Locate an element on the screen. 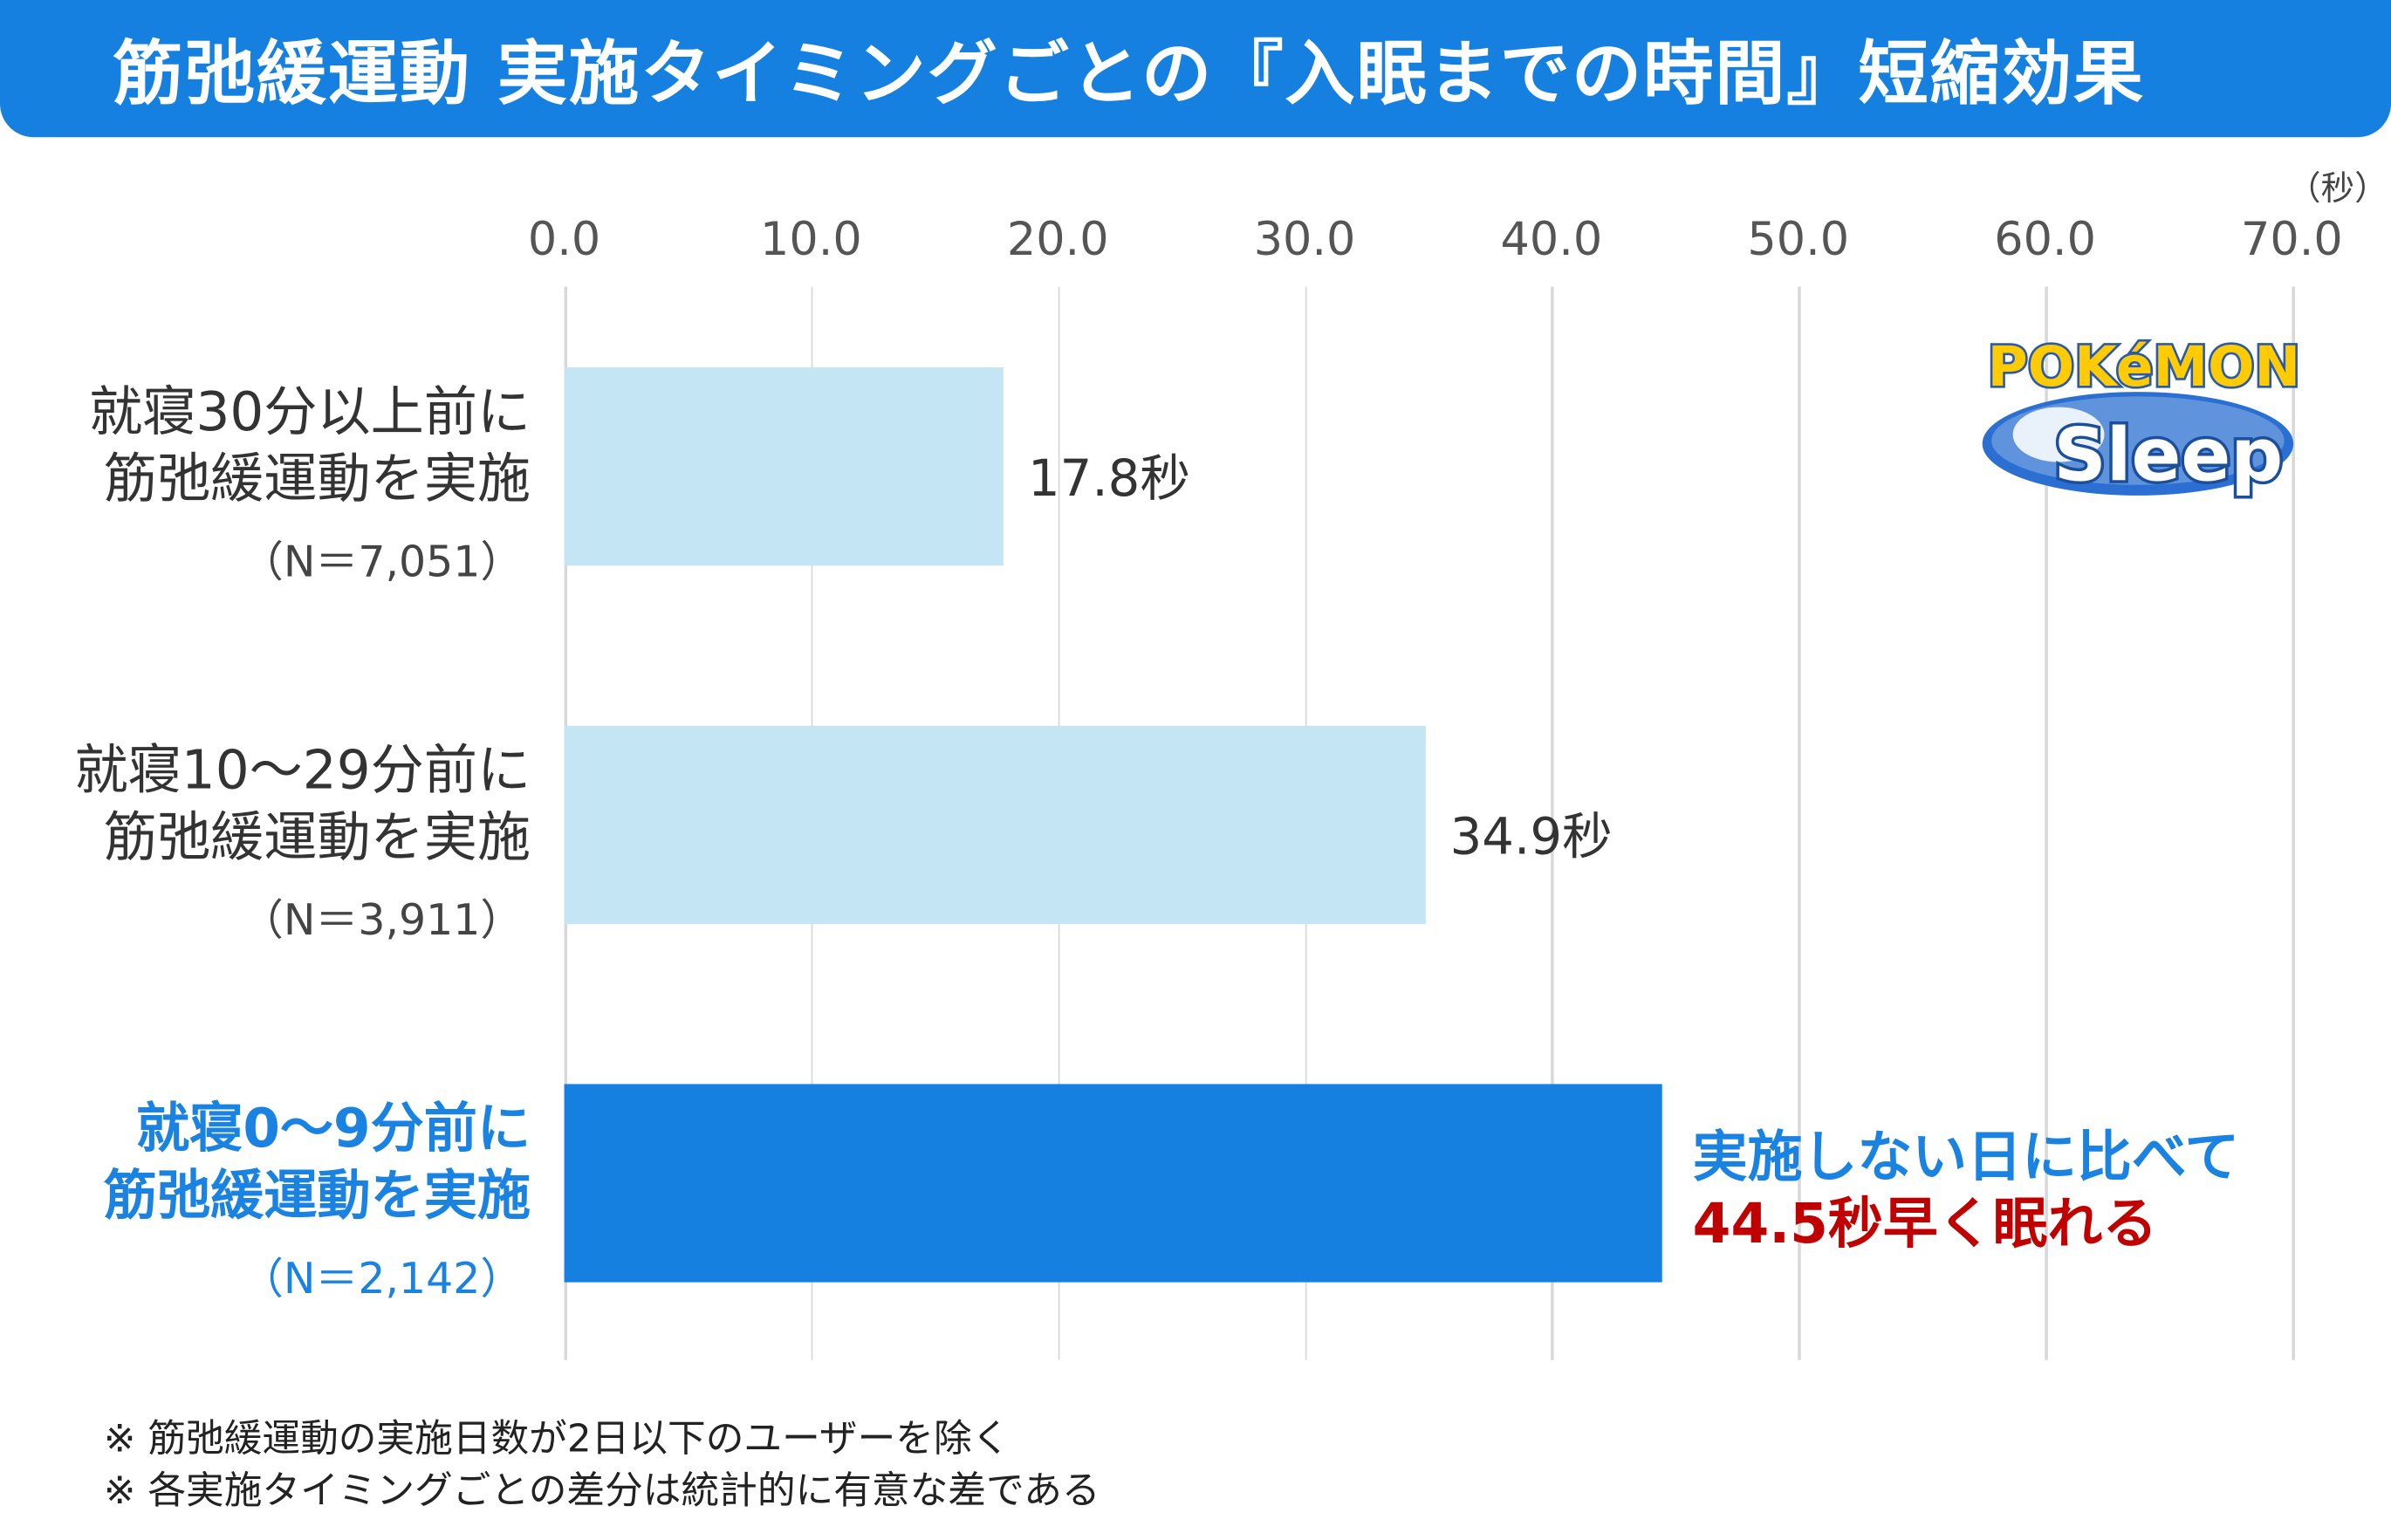  x-tick-label: 70.0 is located at coordinates (2292, 240).